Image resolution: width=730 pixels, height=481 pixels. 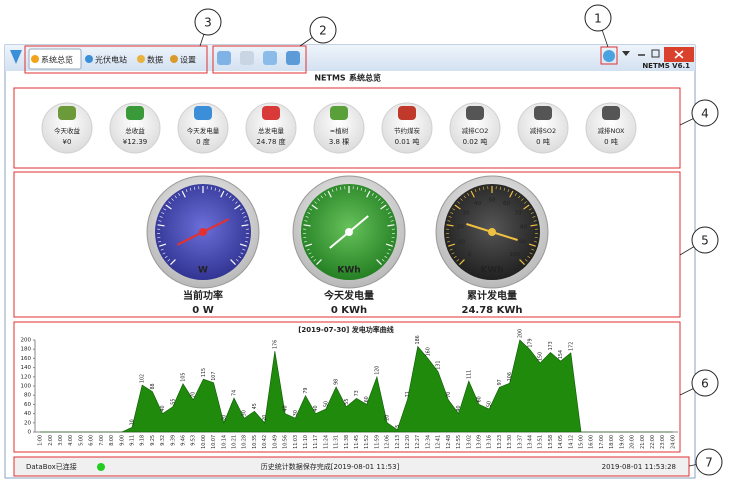 I want to click on value-label: 71, so click(x=408, y=394).